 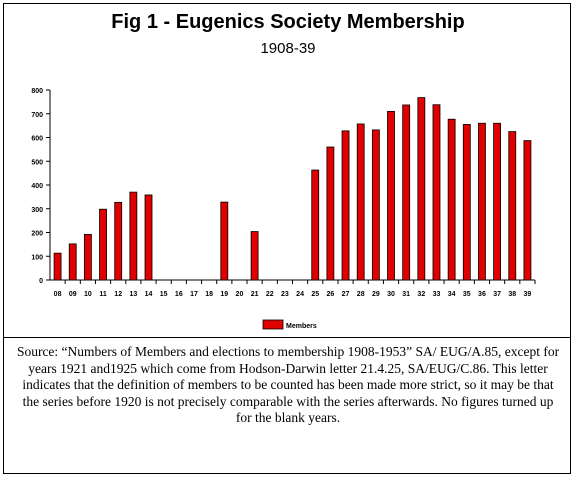 What do you see at coordinates (37, 115) in the screenshot?
I see `y-tick-label: 700` at bounding box center [37, 115].